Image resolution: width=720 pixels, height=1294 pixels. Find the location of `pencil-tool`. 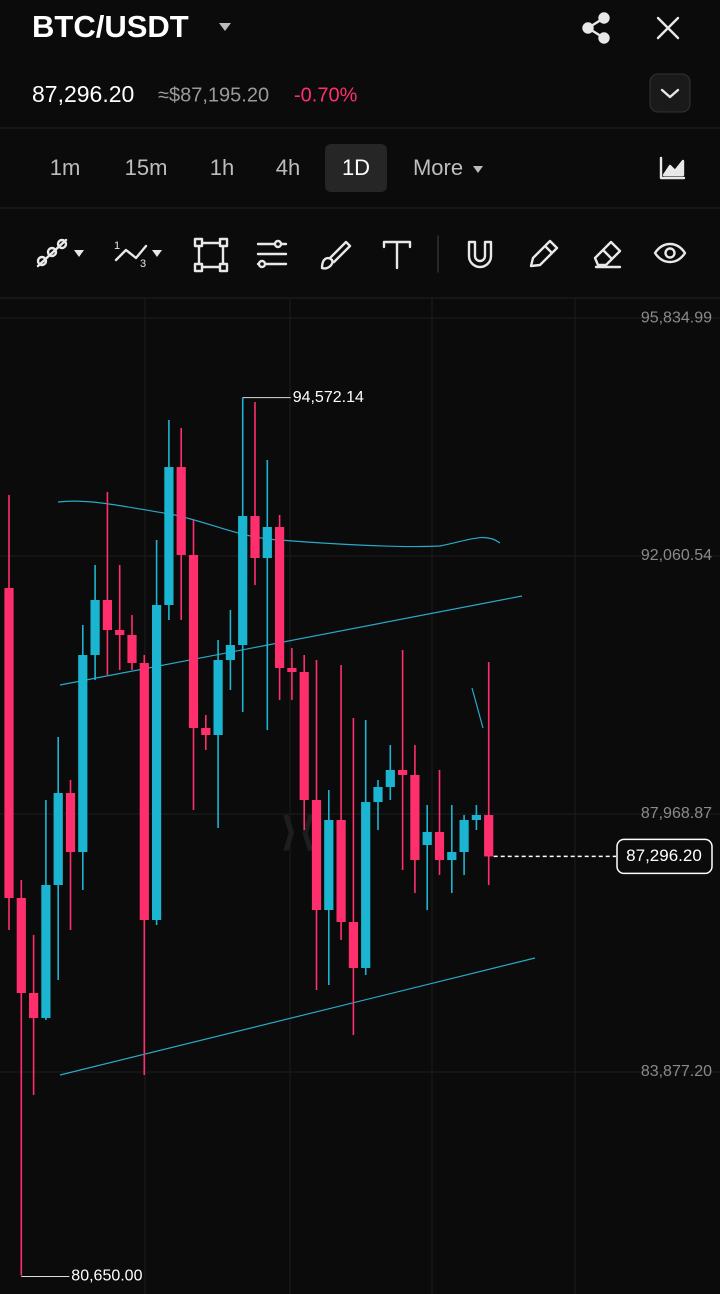

pencil-tool is located at coordinates (544, 253).